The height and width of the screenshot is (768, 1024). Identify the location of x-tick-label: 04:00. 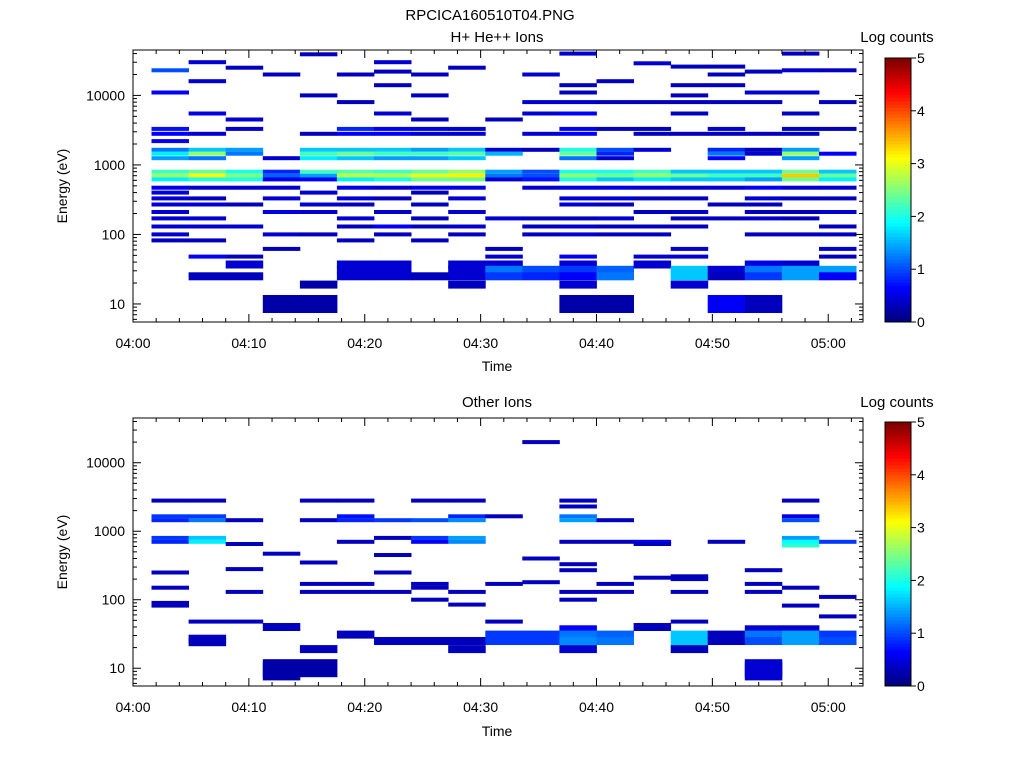
(132, 707).